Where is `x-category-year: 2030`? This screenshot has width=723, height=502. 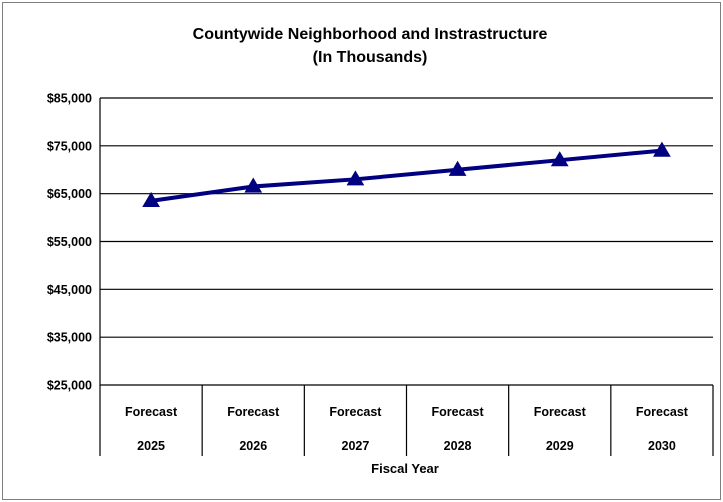
x-category-year: 2030 is located at coordinates (662, 446).